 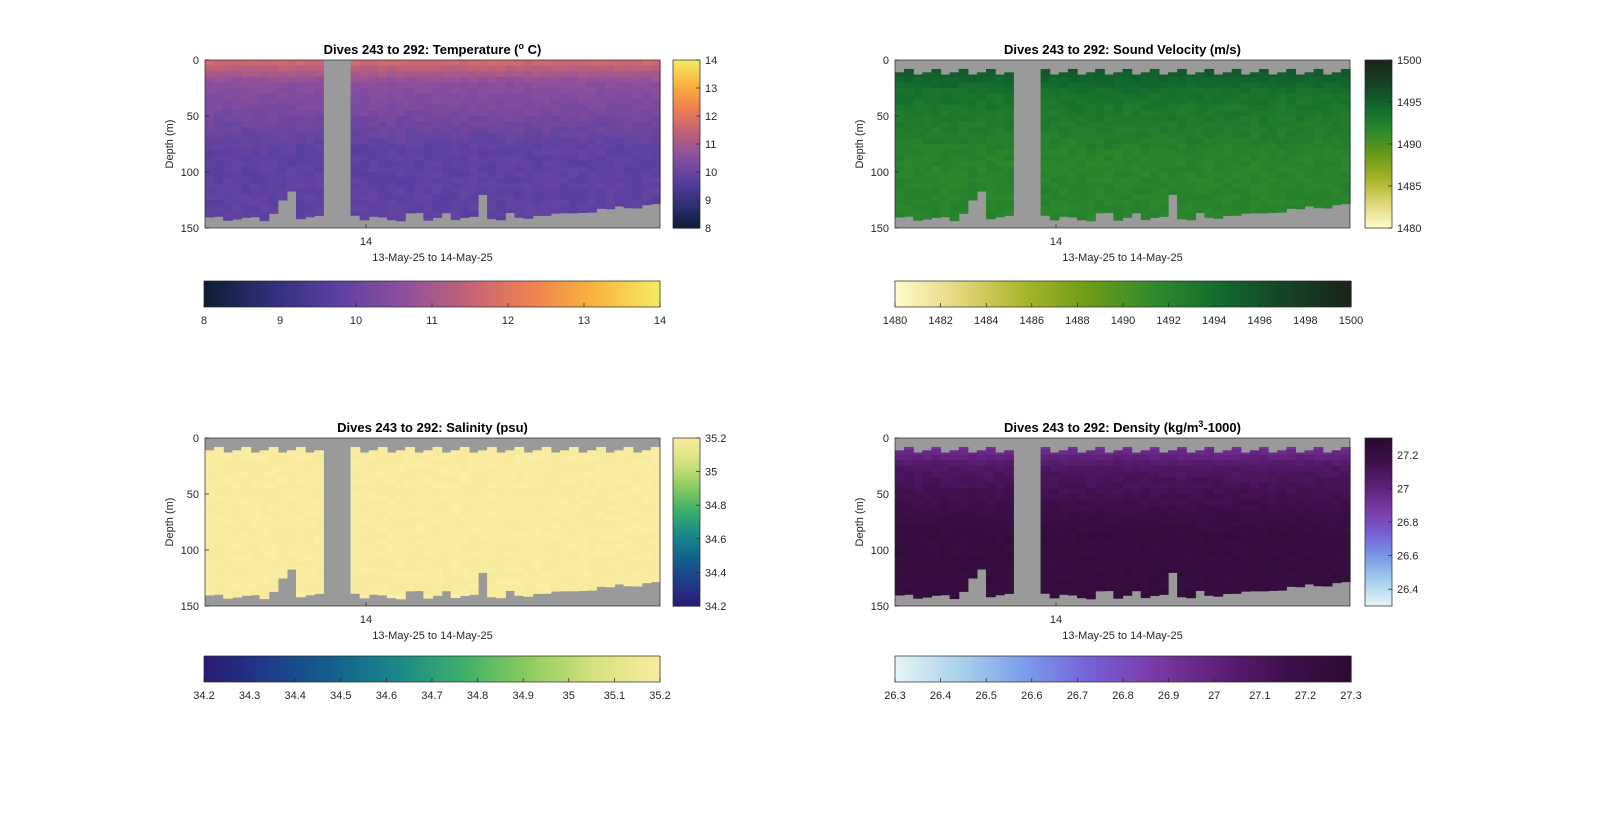 What do you see at coordinates (190, 229) in the screenshot?
I see `y-tick-label: 150` at bounding box center [190, 229].